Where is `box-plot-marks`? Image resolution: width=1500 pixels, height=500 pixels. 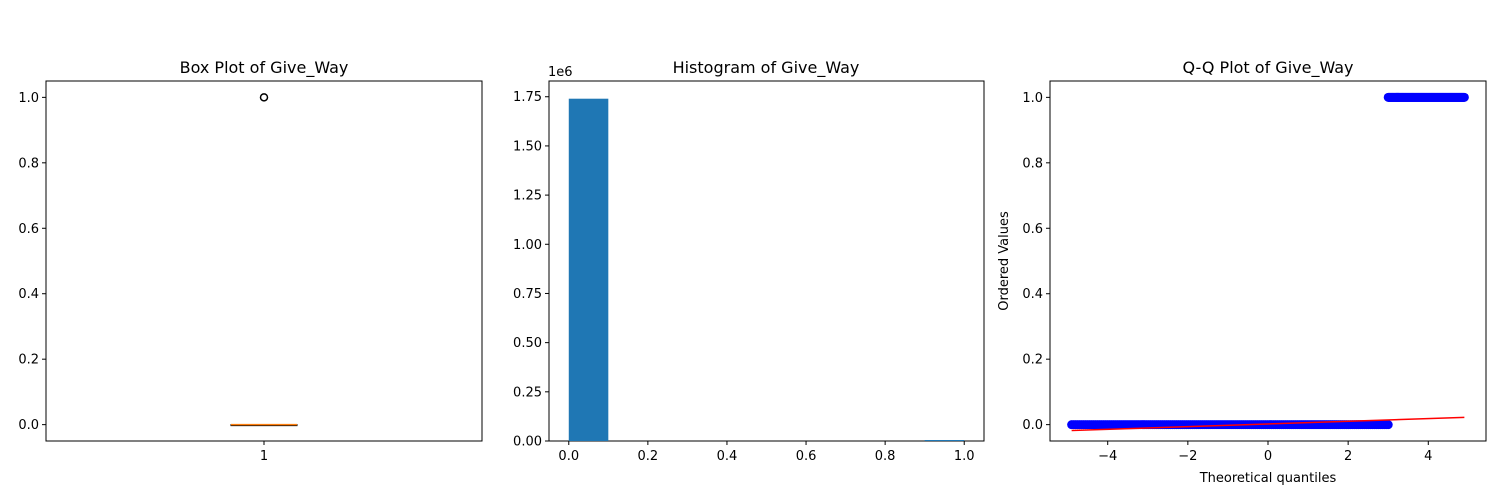 box-plot-marks is located at coordinates (264, 260).